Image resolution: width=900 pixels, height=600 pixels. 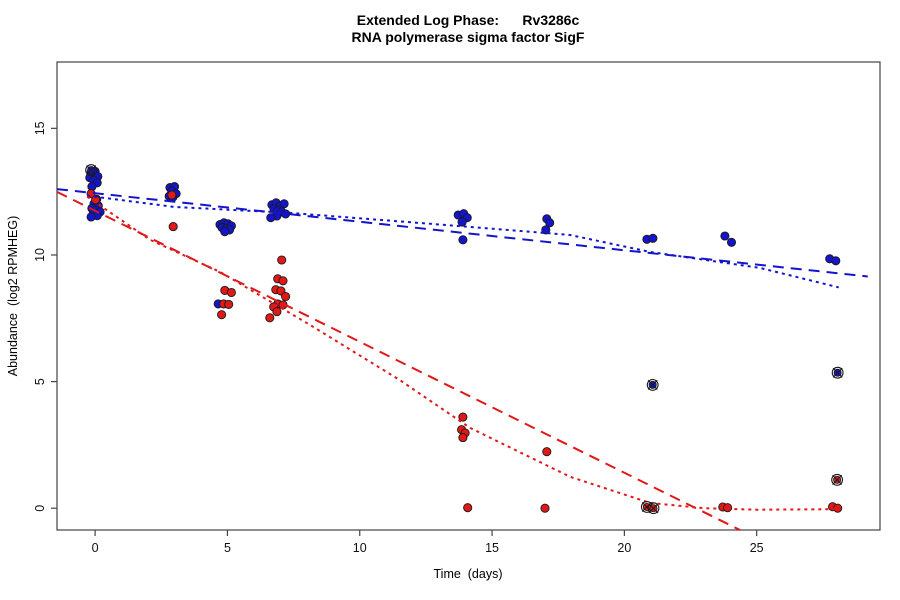 What do you see at coordinates (468, 20) in the screenshot?
I see `chart-title-line1: Extended Log Phase: Rv3286c` at bounding box center [468, 20].